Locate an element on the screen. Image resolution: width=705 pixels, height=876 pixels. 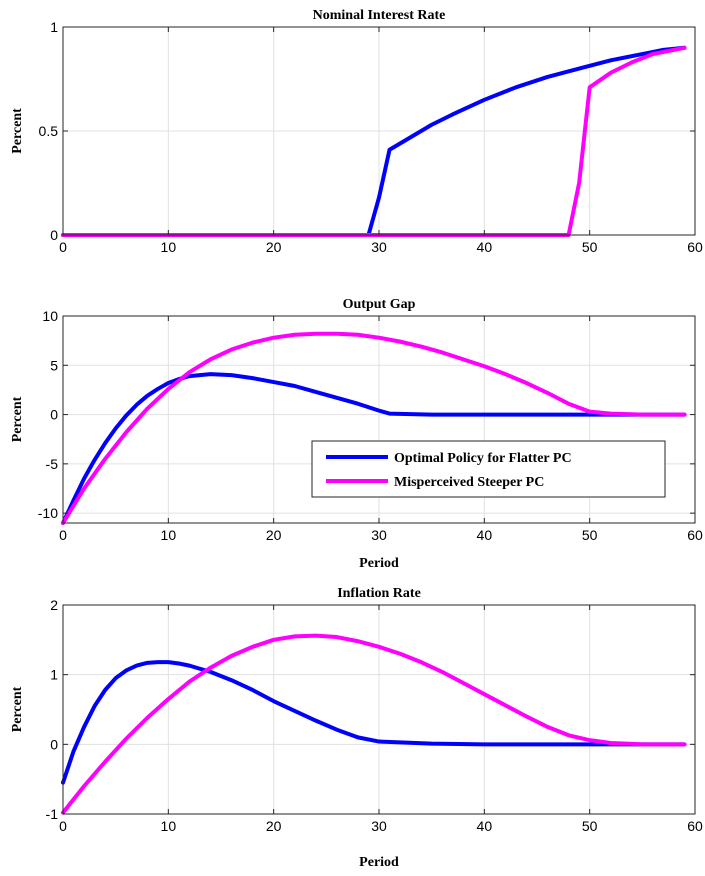
chart-title: Output Gap is located at coordinates (379, 304).